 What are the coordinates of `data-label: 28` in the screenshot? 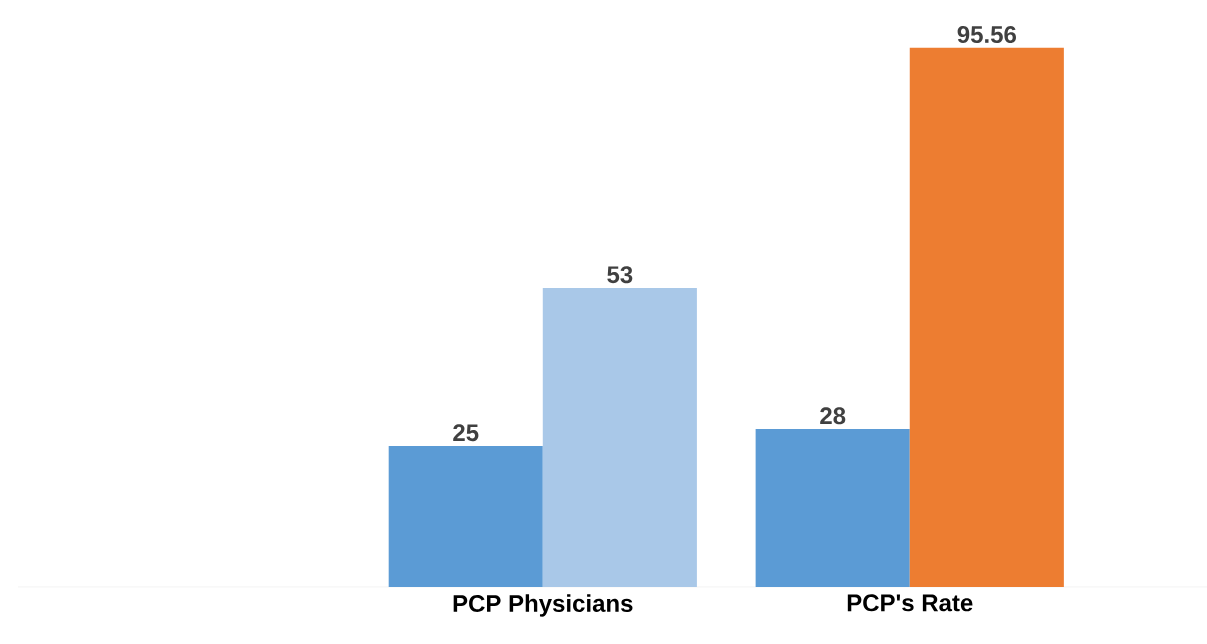 It's located at (833, 416).